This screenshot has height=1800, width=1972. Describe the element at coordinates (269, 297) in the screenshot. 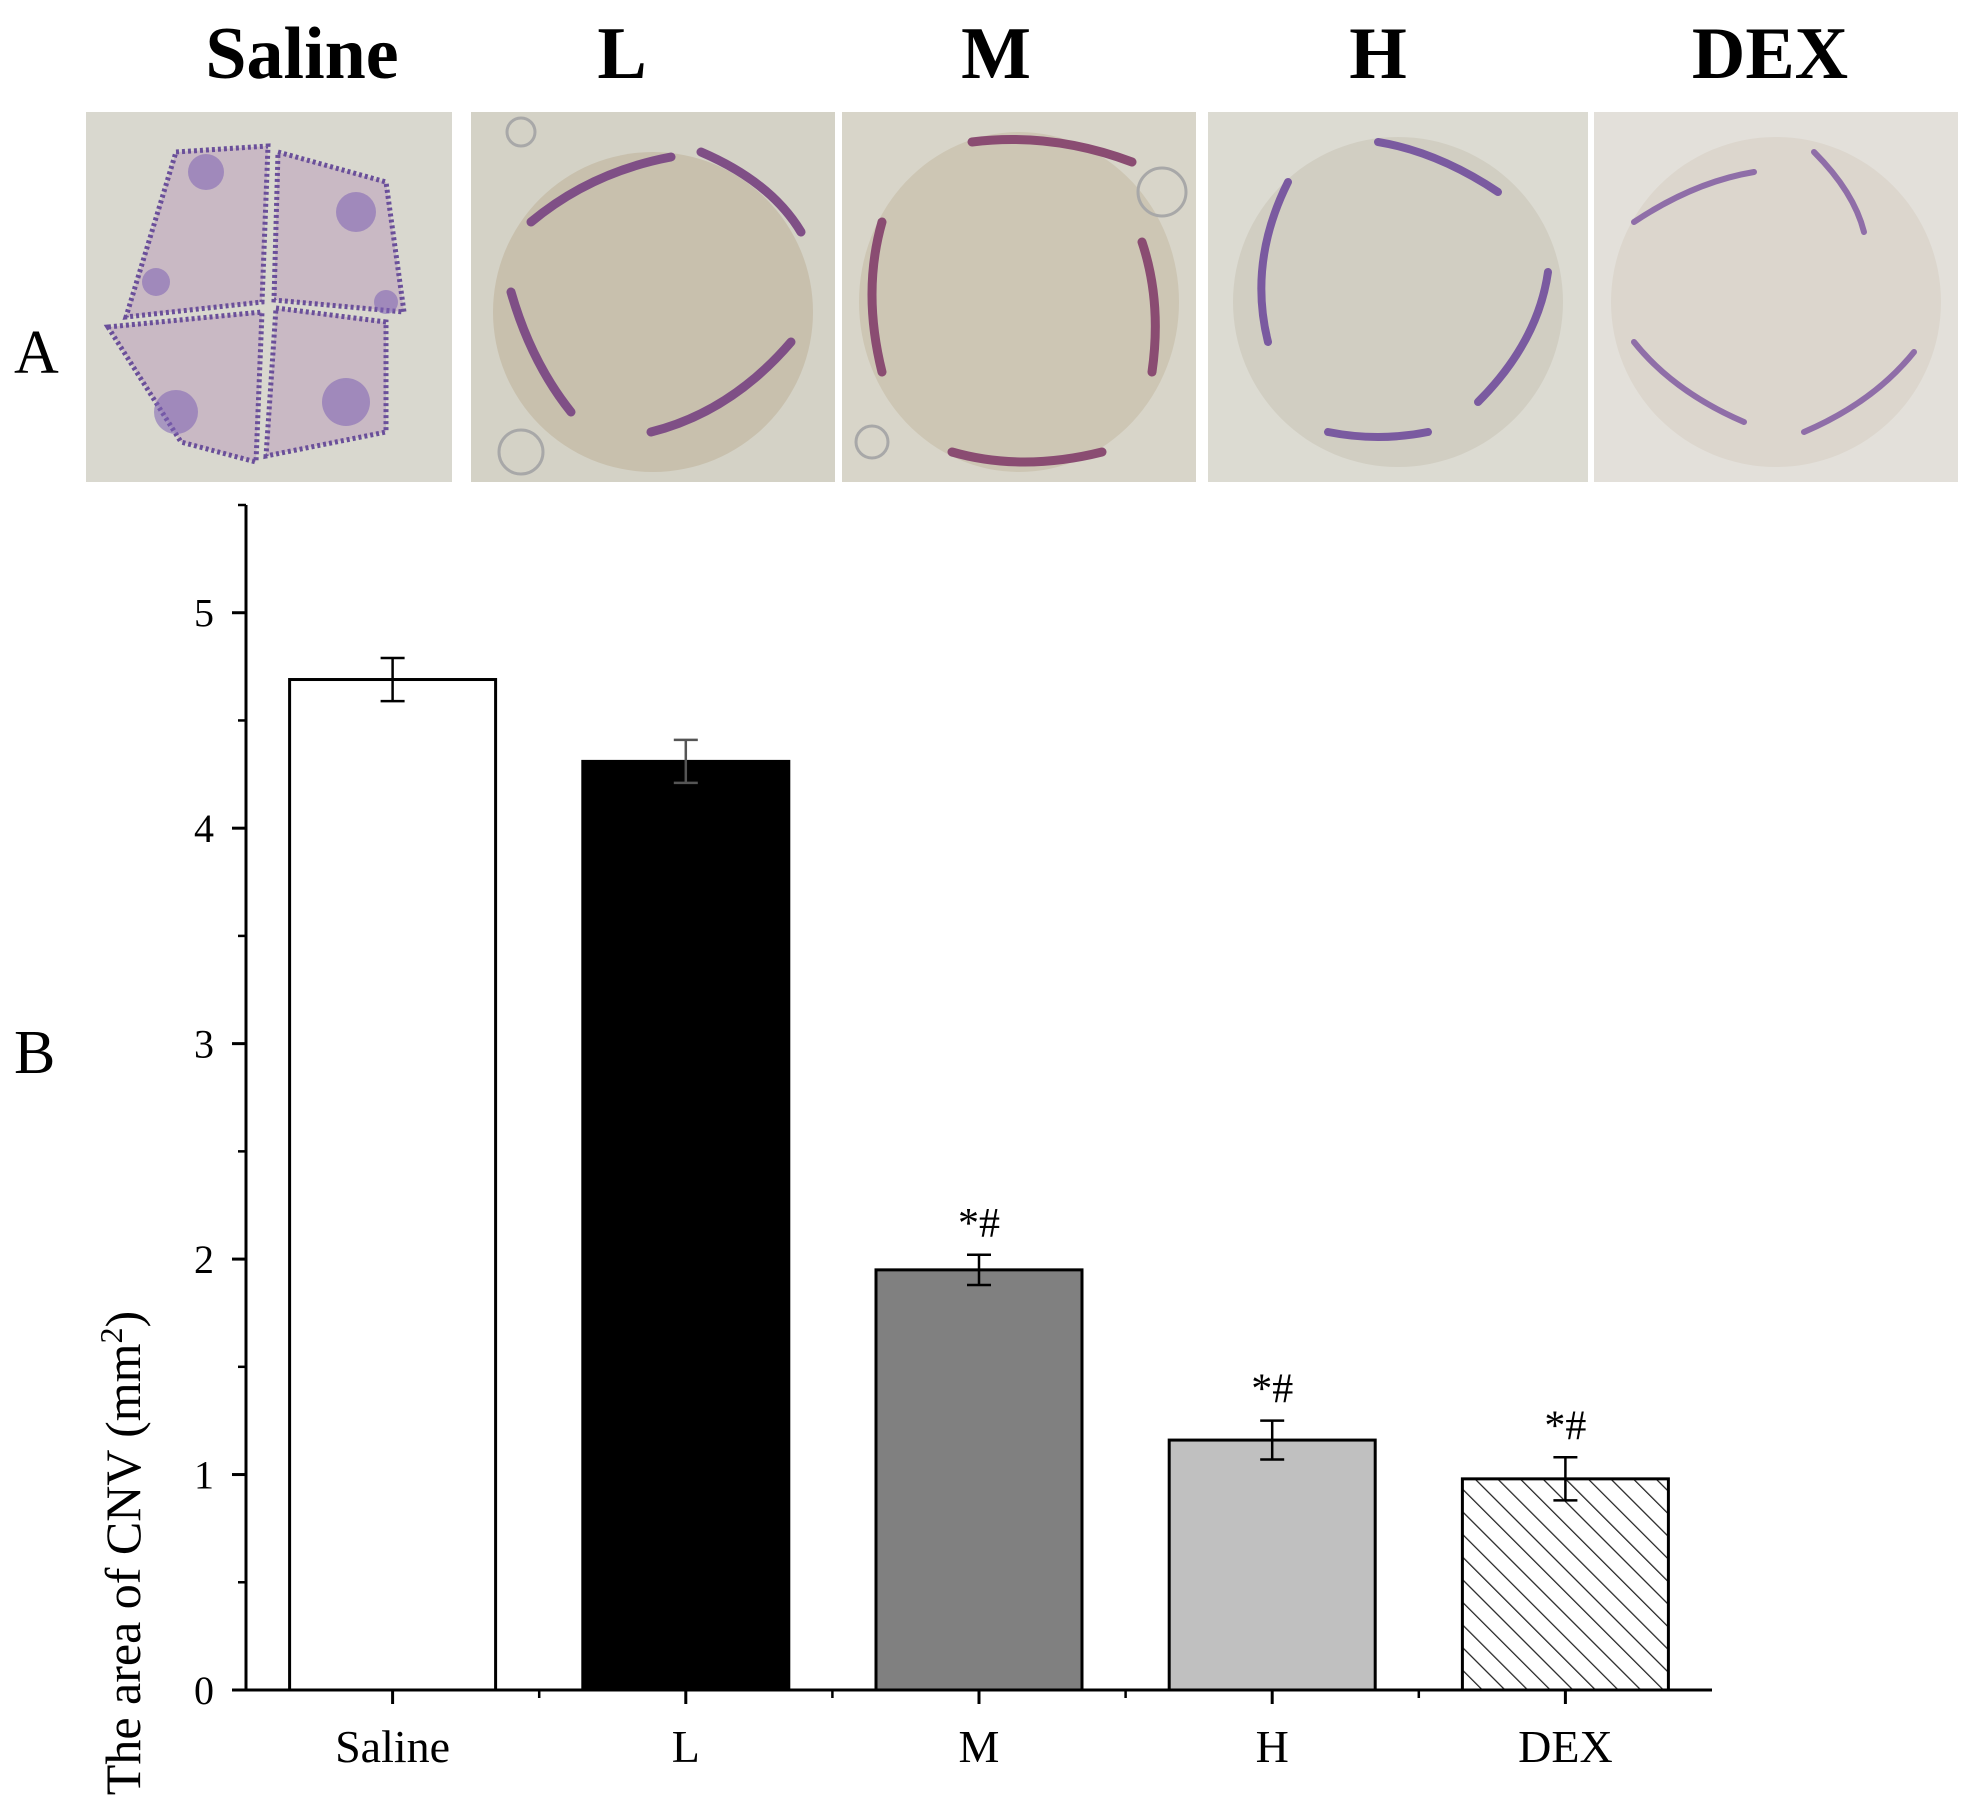

I see `flatmount-image-saline` at that location.